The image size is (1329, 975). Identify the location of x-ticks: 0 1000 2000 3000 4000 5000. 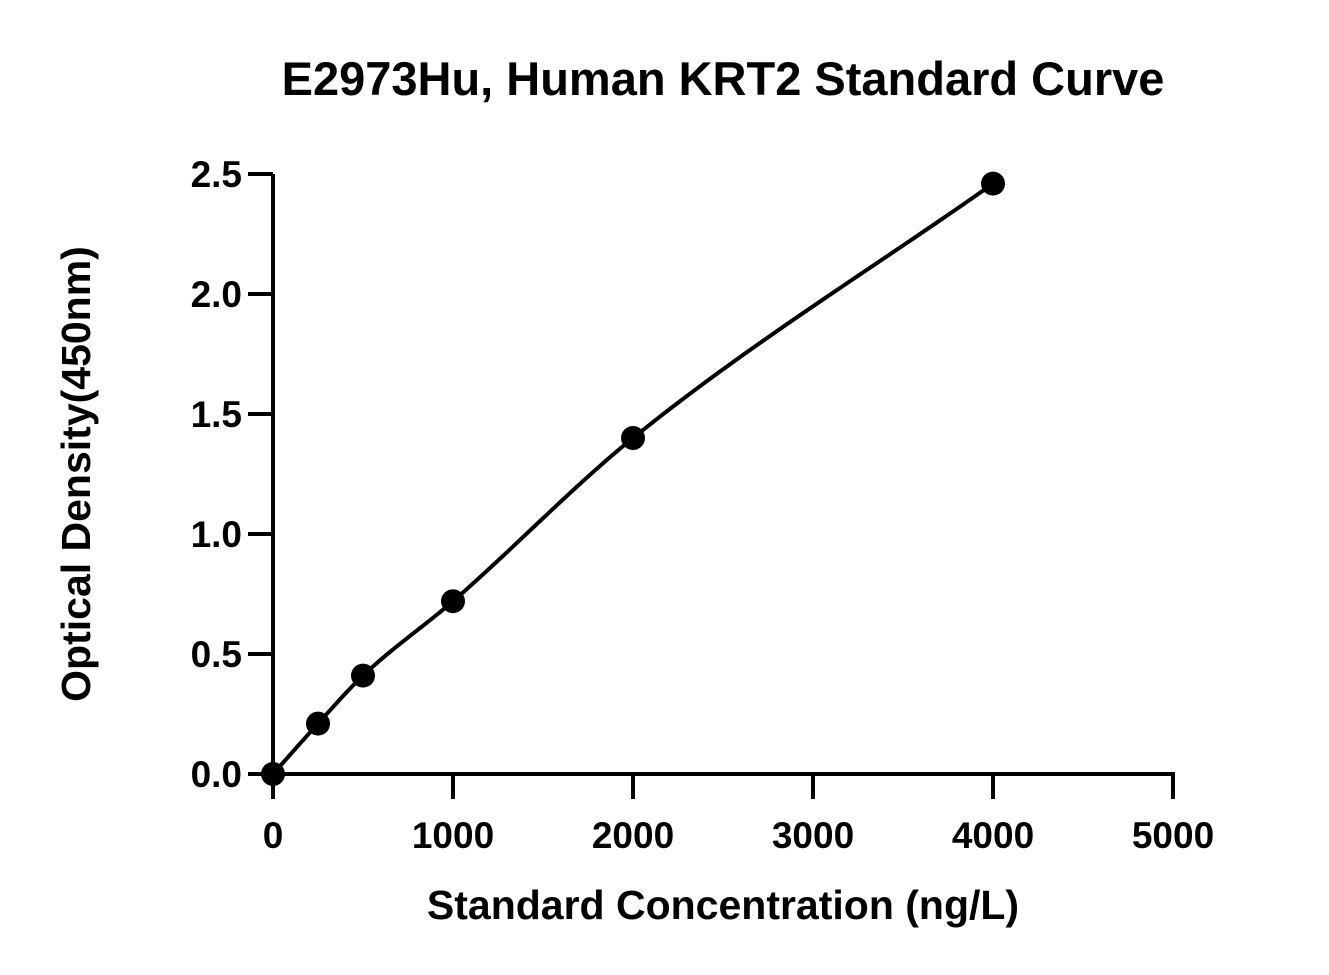
(738, 815).